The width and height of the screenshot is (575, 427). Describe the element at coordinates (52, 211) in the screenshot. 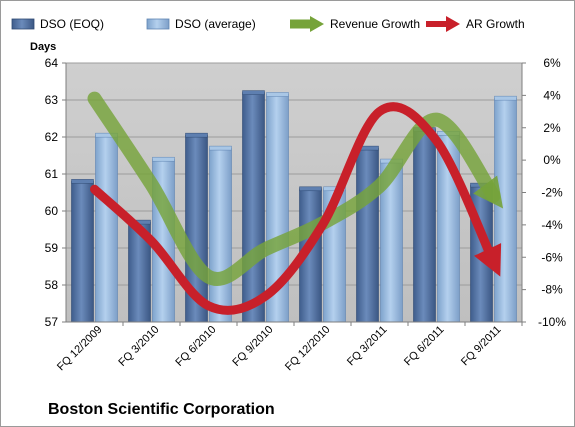

I see `left-tick-label: 60` at that location.